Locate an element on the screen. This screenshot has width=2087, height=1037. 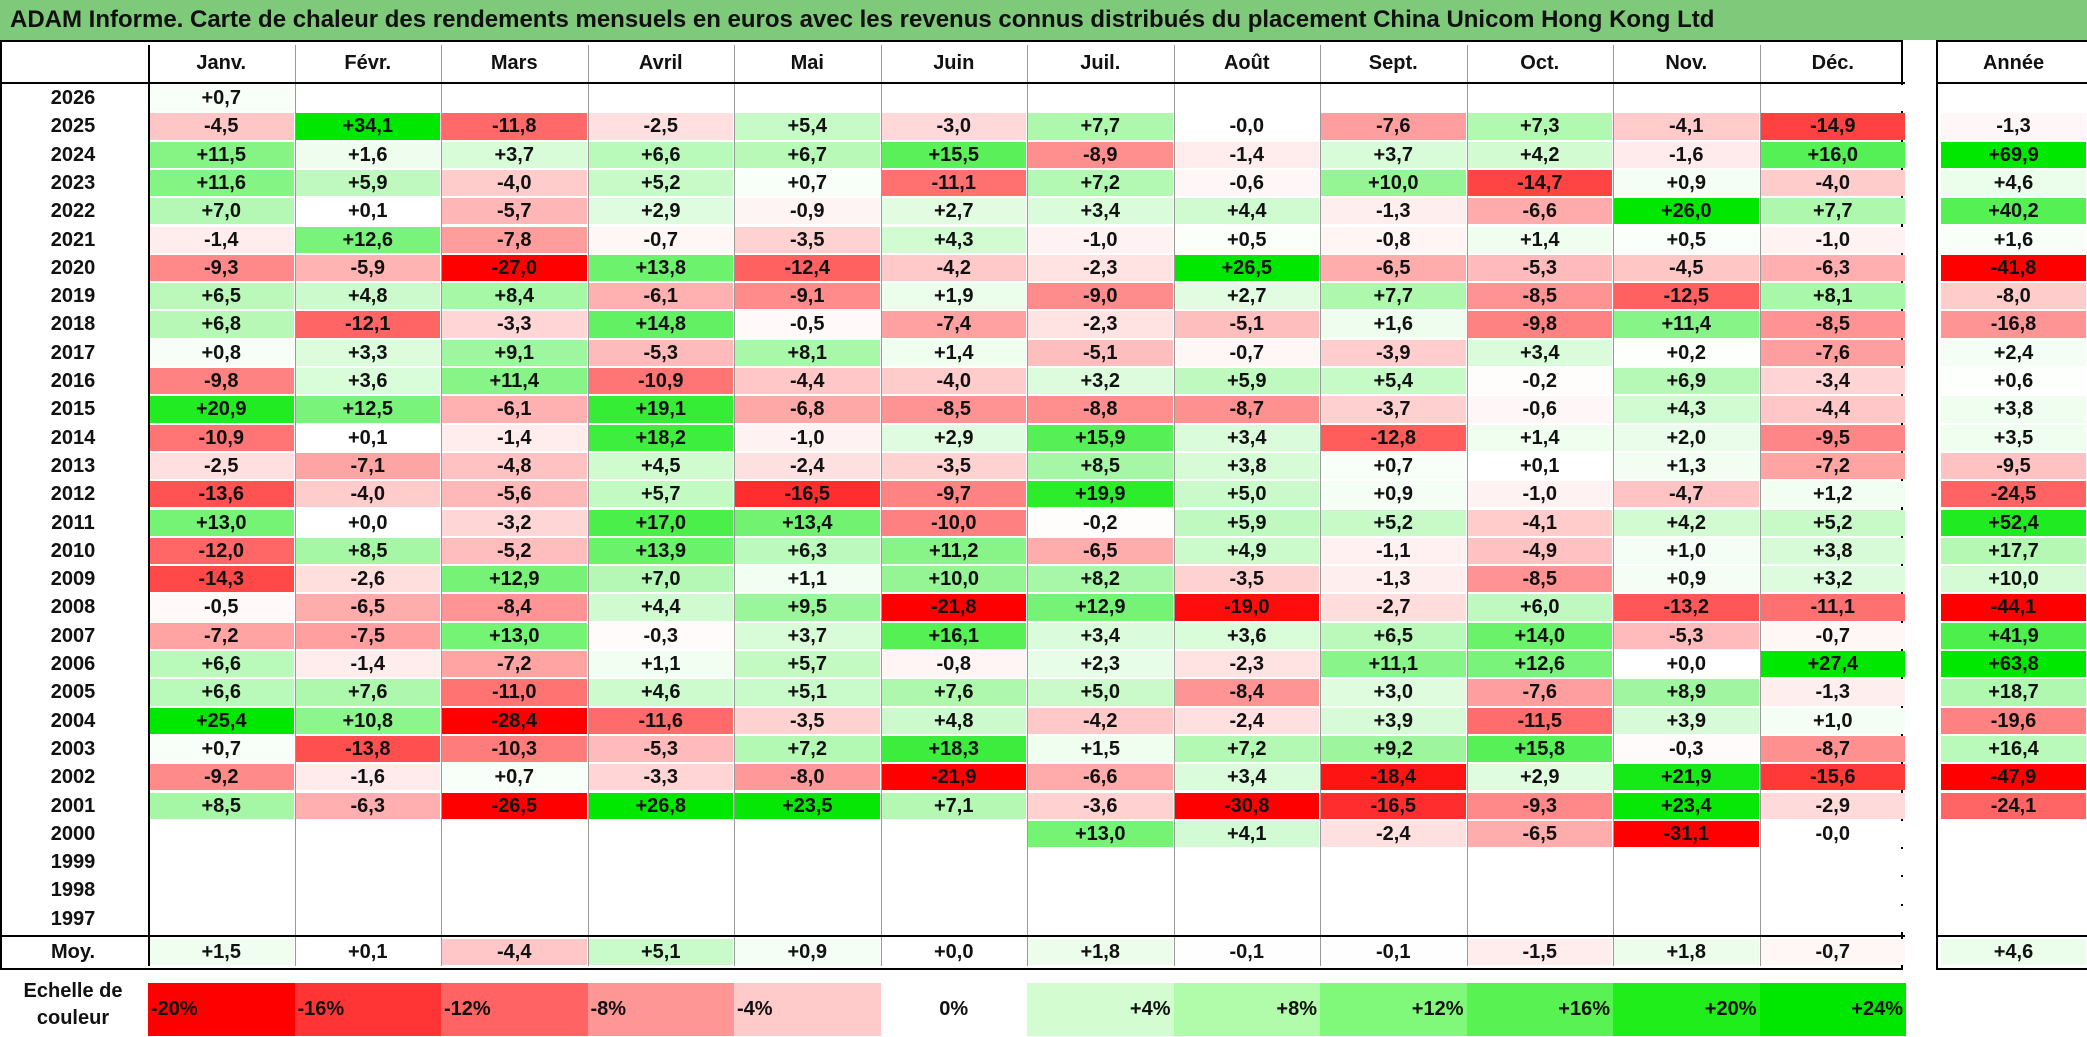
heatmap-cell: +4,4 is located at coordinates (660, 607).